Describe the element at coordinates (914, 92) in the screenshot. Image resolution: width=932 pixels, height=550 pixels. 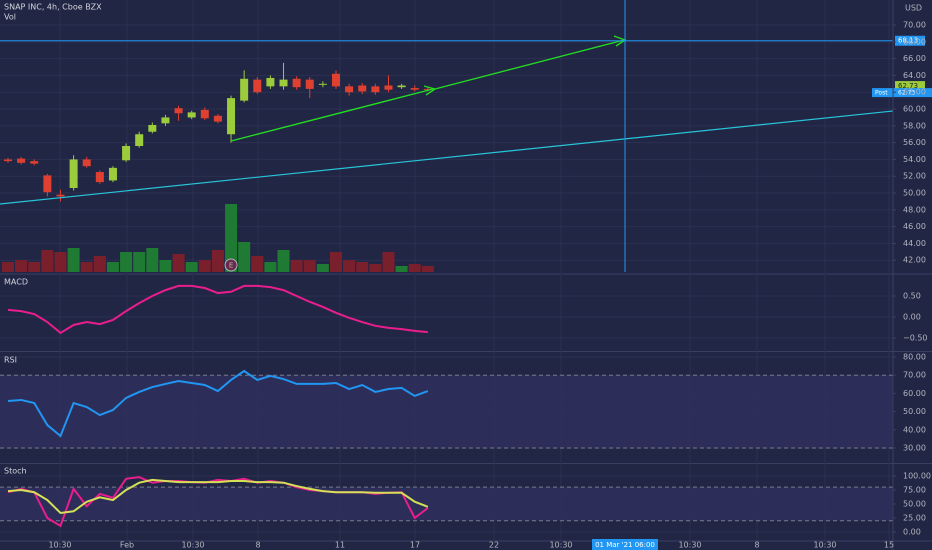
I see `y-tick-label: 62.00` at that location.